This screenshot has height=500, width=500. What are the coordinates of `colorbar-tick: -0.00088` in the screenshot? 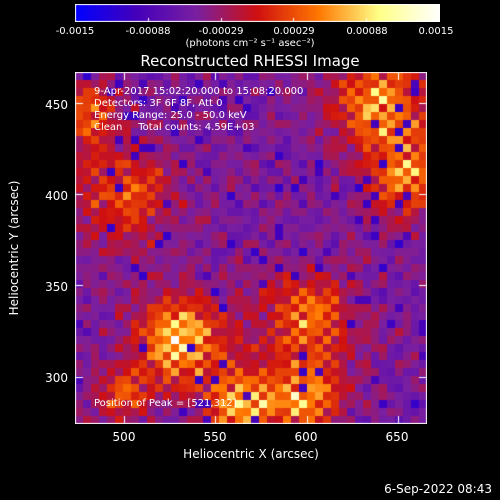 It's located at (148, 31).